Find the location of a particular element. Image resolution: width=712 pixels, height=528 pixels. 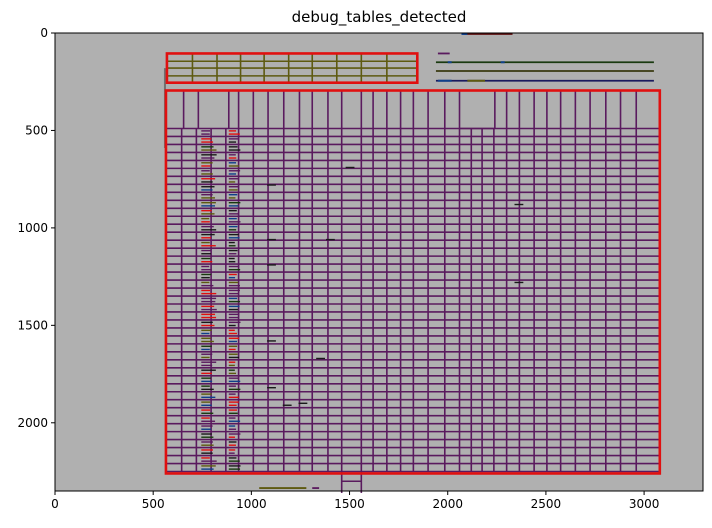

y-axis: 0 500 1000 1500 2000 is located at coordinates (36, 228).